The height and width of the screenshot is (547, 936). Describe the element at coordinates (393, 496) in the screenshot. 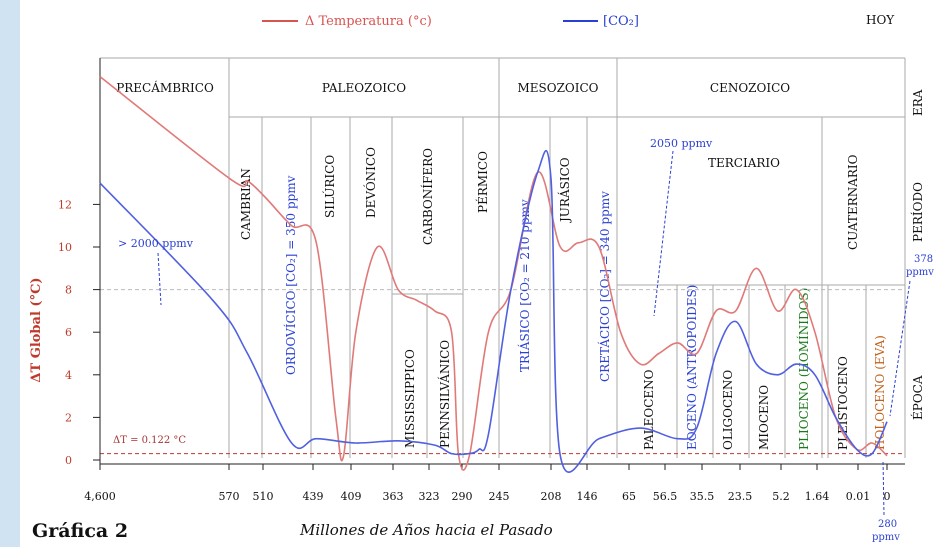

I see `x-tick-label: 363` at that location.